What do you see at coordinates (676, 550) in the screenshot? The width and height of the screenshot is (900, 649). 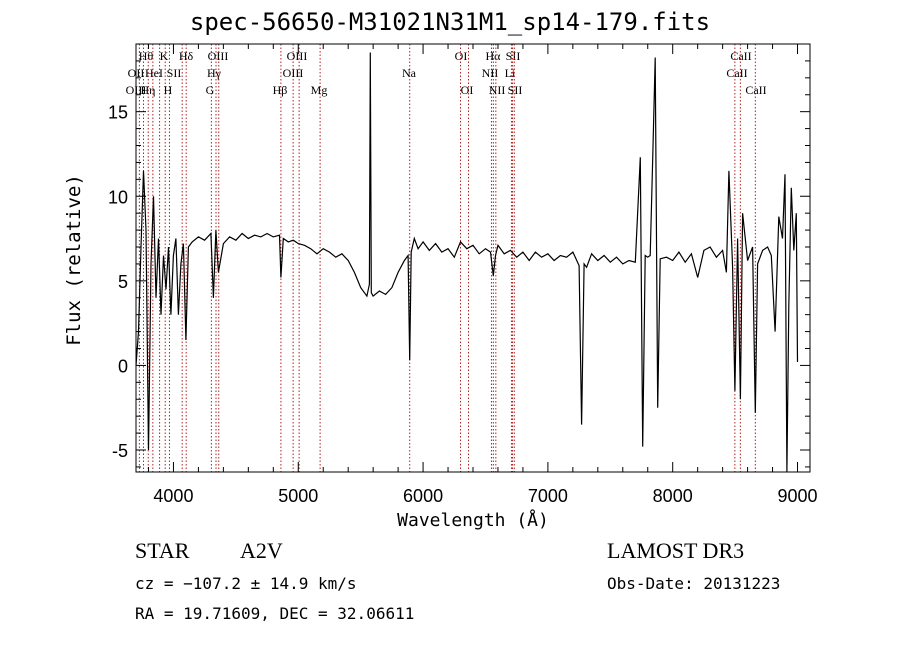 I see `survey-name: LAMOST DR3` at bounding box center [676, 550].